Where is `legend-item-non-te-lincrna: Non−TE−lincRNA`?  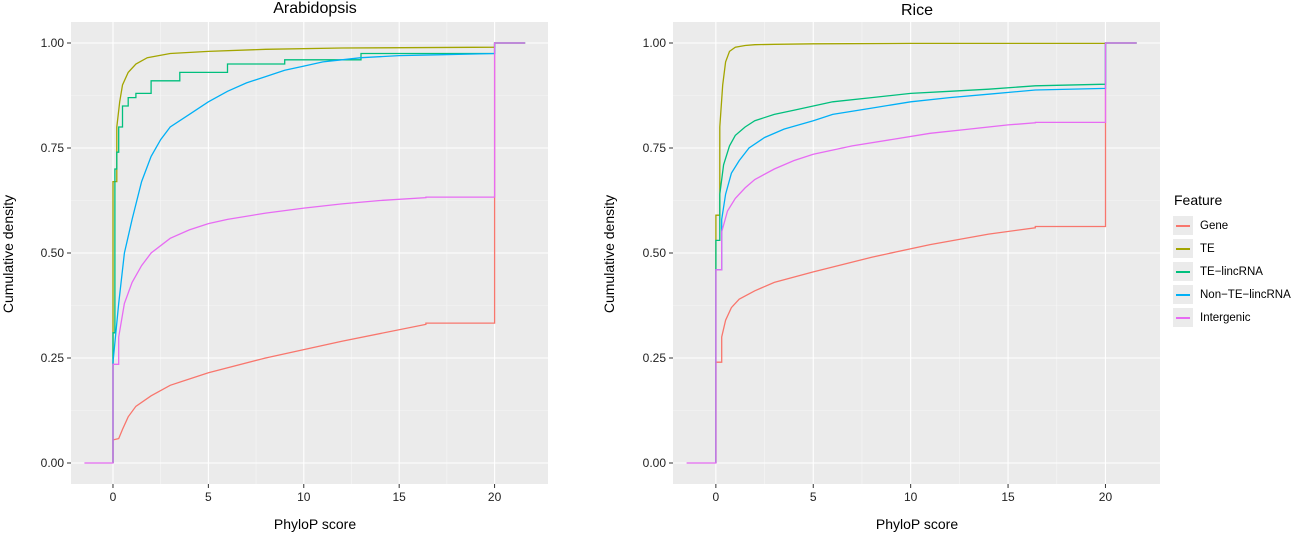 legend-item-non-te-lincrna: Non−TE−lincRNA is located at coordinates (1234, 294).